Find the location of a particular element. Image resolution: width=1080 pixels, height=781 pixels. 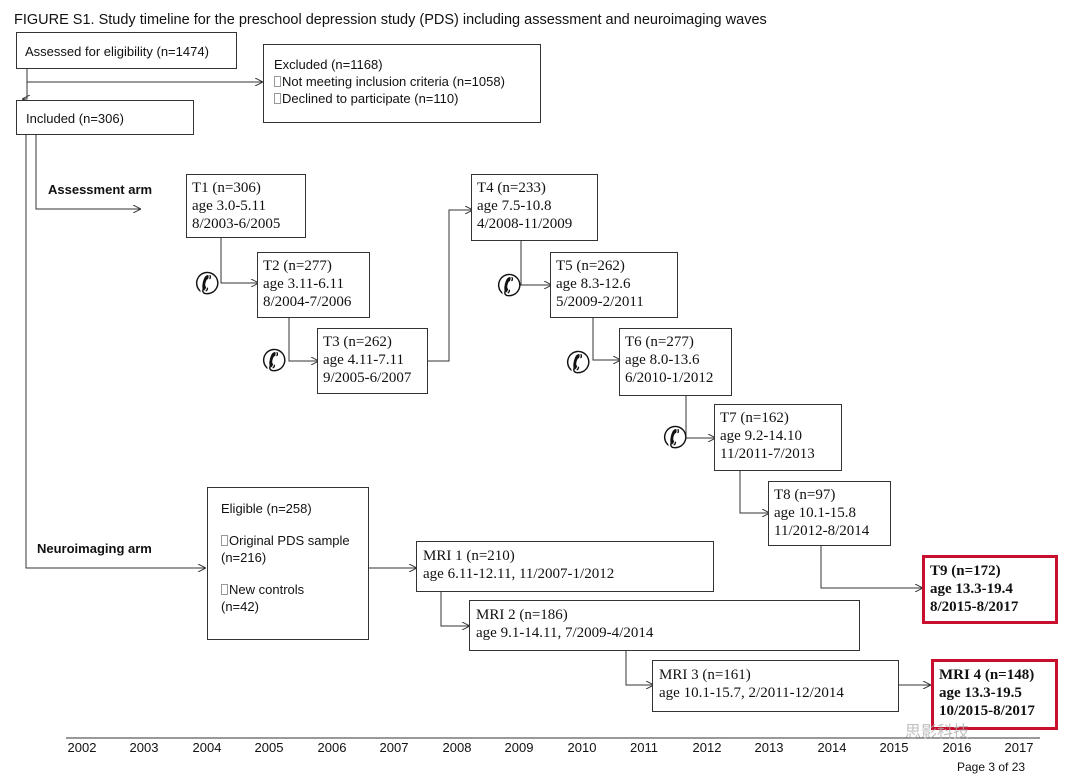

year-label: 2009 is located at coordinates (519, 747).